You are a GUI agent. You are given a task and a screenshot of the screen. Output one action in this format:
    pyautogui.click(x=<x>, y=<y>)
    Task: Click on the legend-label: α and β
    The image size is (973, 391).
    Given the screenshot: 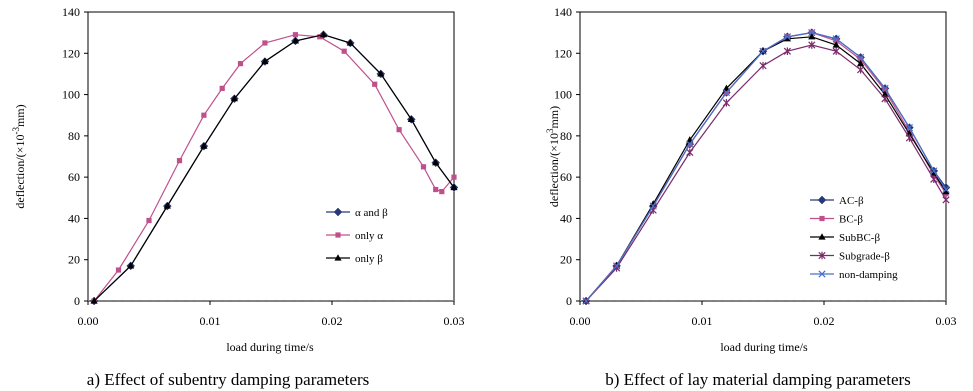 What is the action you would take?
    pyautogui.click(x=371, y=213)
    